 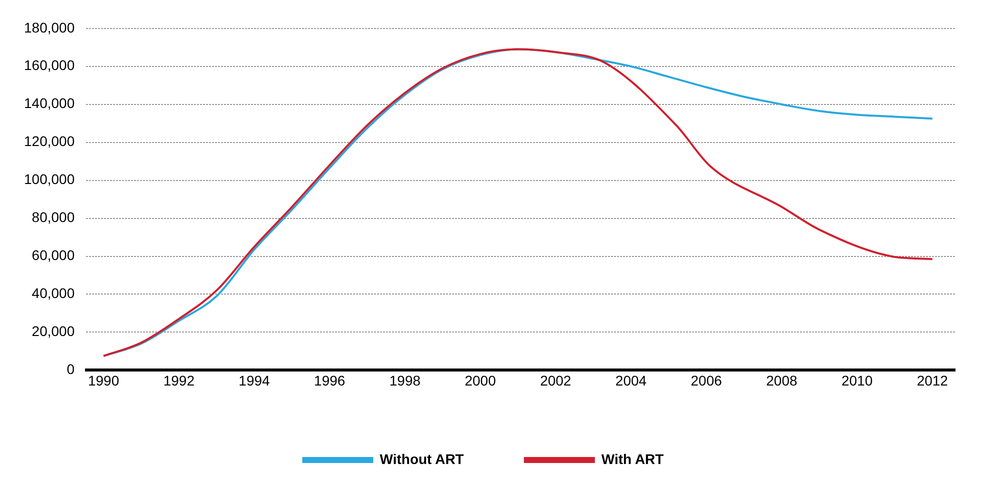 What do you see at coordinates (49, 27) in the screenshot?
I see `y-tick-label: 180,000` at bounding box center [49, 27].